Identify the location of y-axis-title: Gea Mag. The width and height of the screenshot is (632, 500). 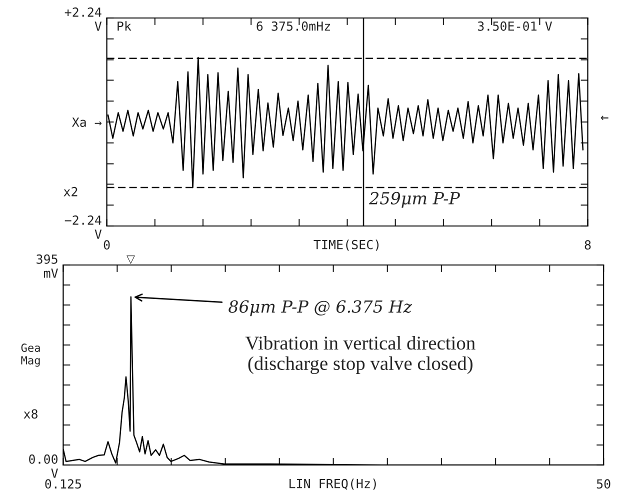
(30, 355).